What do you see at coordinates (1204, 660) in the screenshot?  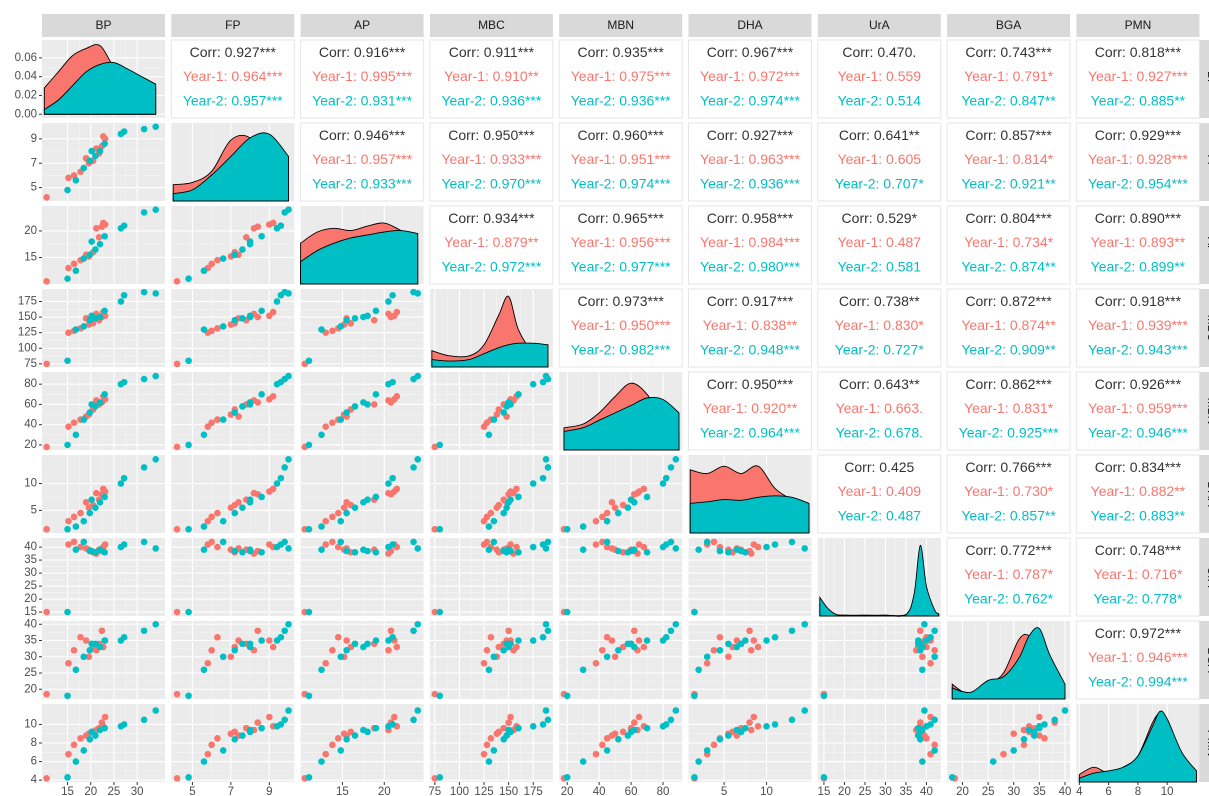 I see `strip-right` at bounding box center [1204, 660].